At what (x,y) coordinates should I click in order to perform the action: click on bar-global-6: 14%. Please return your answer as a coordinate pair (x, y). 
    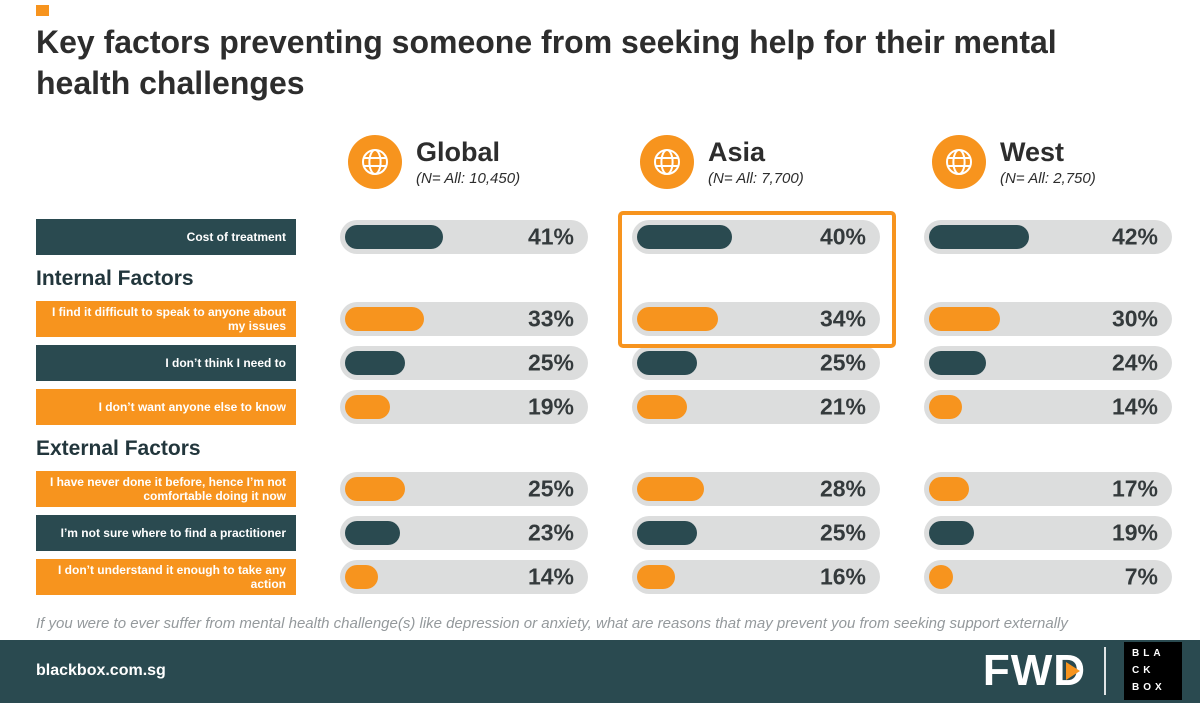
    Looking at the image, I should click on (464, 577).